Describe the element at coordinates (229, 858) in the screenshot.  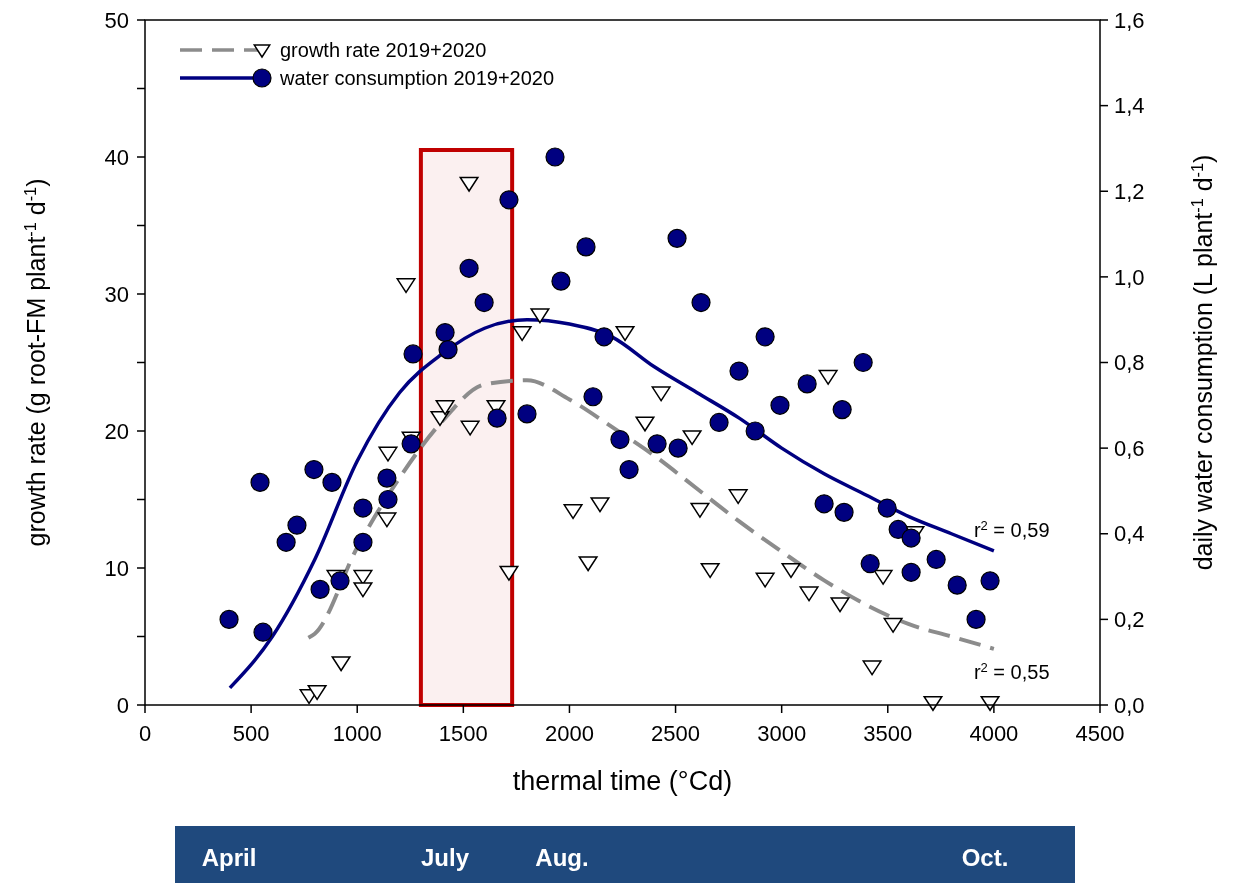
I see `text: April` at that location.